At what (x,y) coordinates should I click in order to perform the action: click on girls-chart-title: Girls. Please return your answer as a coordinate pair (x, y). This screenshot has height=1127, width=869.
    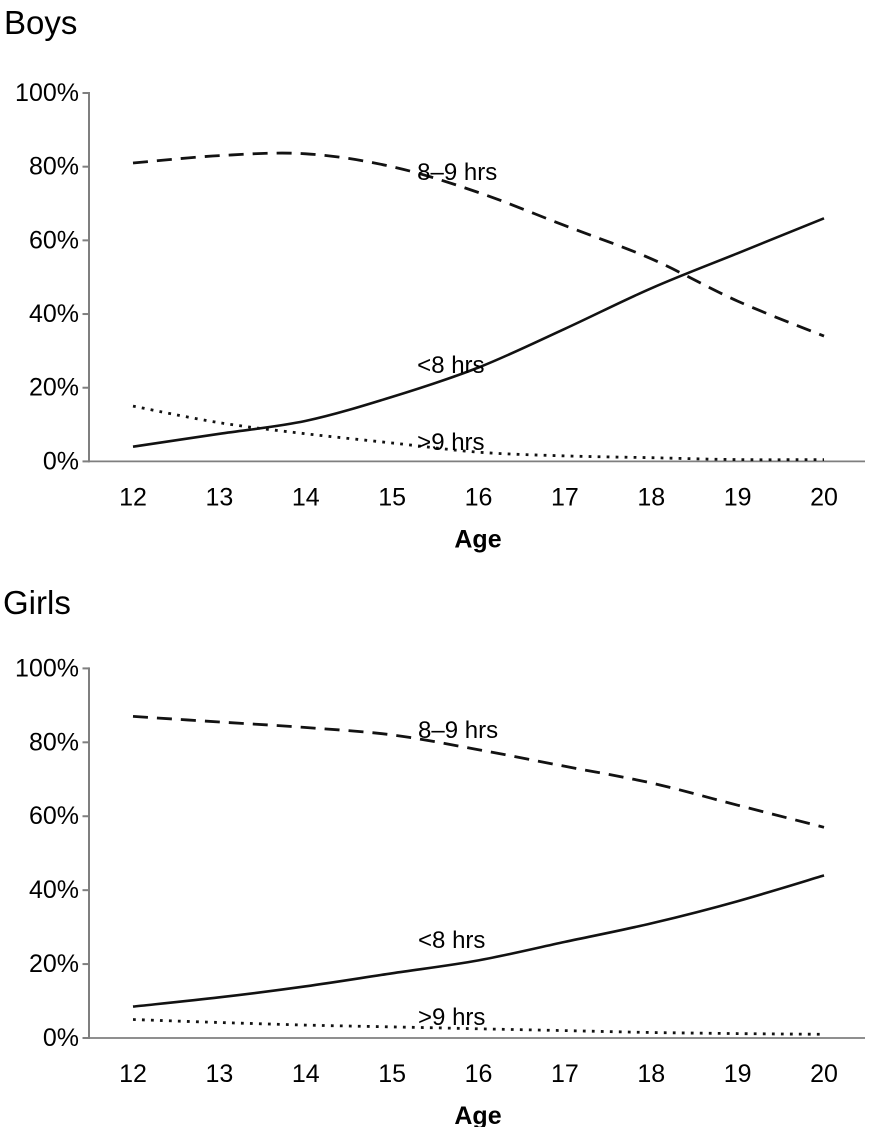
    Looking at the image, I should click on (37, 602).